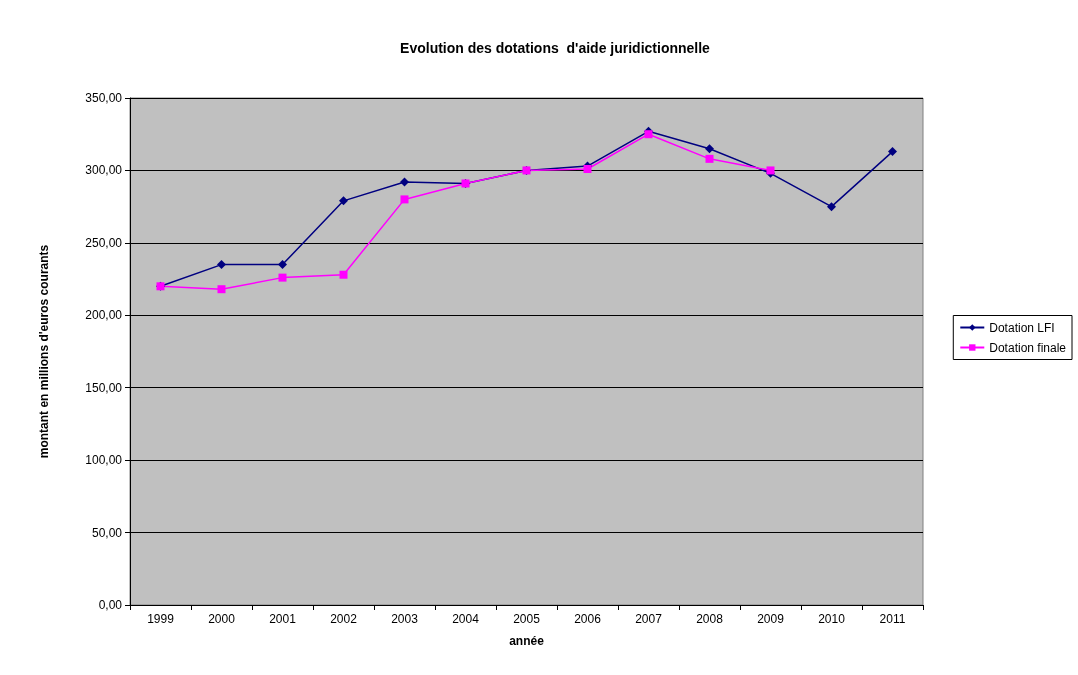  What do you see at coordinates (222, 619) in the screenshot?
I see `x-tick-label: 2000` at bounding box center [222, 619].